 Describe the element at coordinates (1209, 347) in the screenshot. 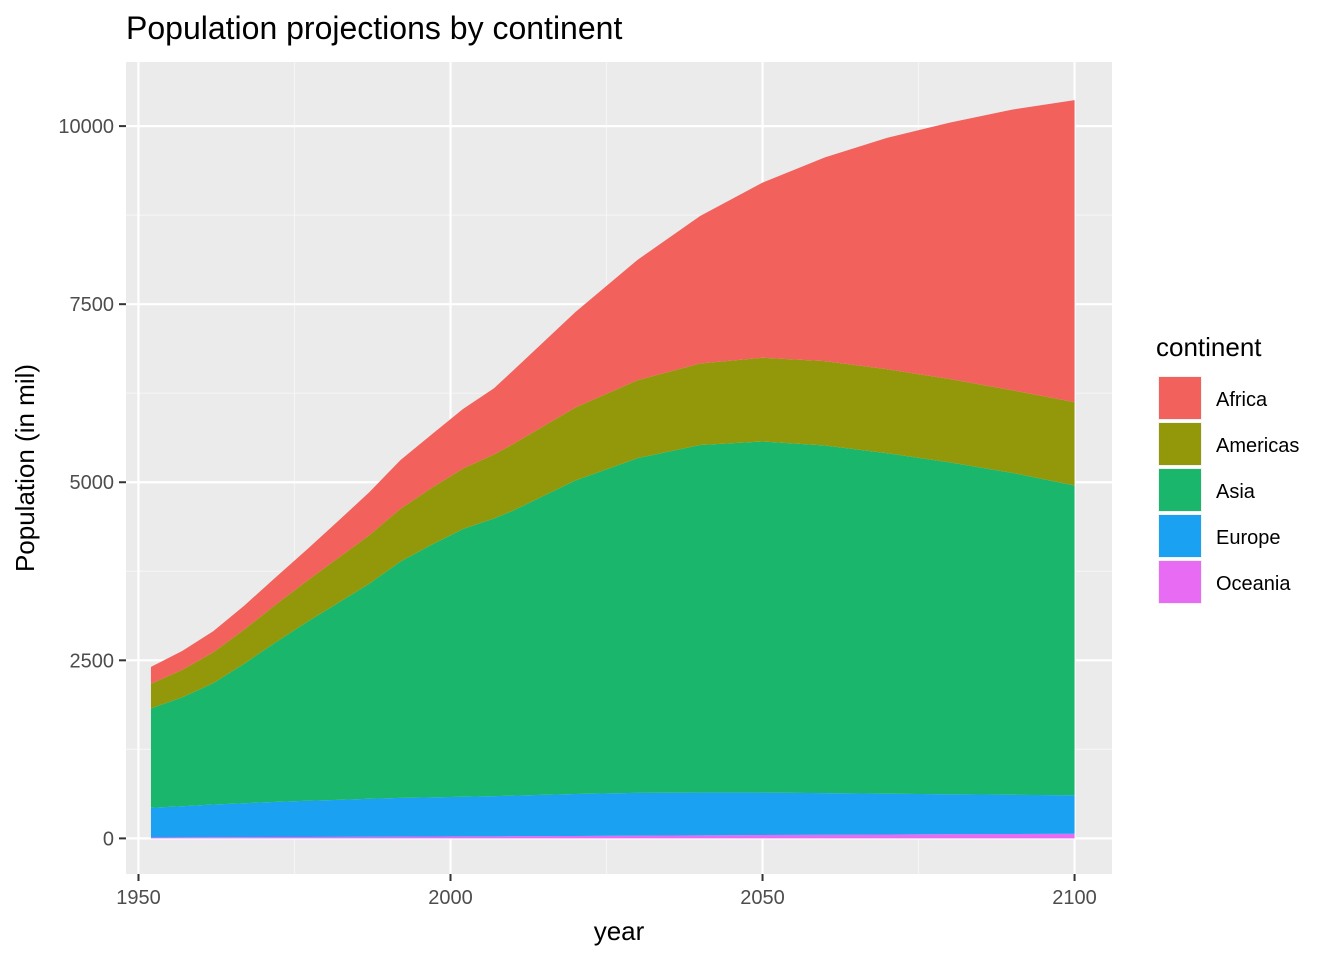

I see `legend-title: continent` at that location.